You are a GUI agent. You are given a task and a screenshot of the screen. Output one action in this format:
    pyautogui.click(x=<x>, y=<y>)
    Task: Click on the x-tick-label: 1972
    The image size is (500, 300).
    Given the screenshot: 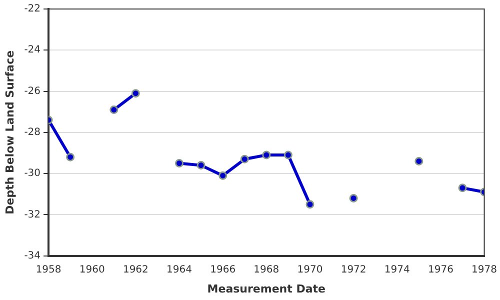 What is the action you would take?
    pyautogui.click(x=353, y=270)
    